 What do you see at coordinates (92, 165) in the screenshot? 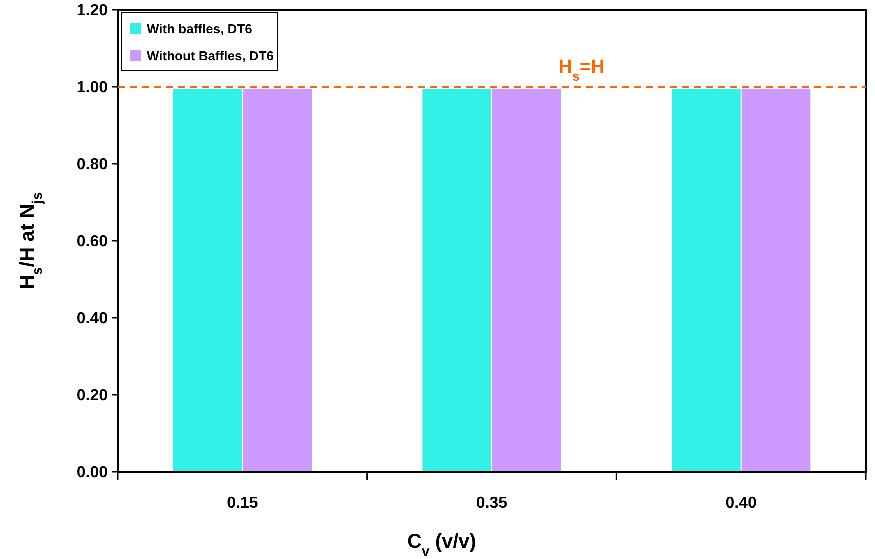
I see `y-tick-label: 0.80` at bounding box center [92, 165].